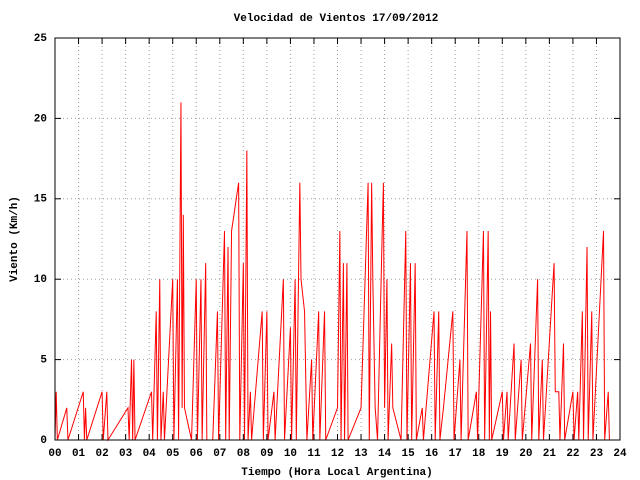 The image size is (640, 480). I want to click on y-tick-label: 10, so click(40, 280).